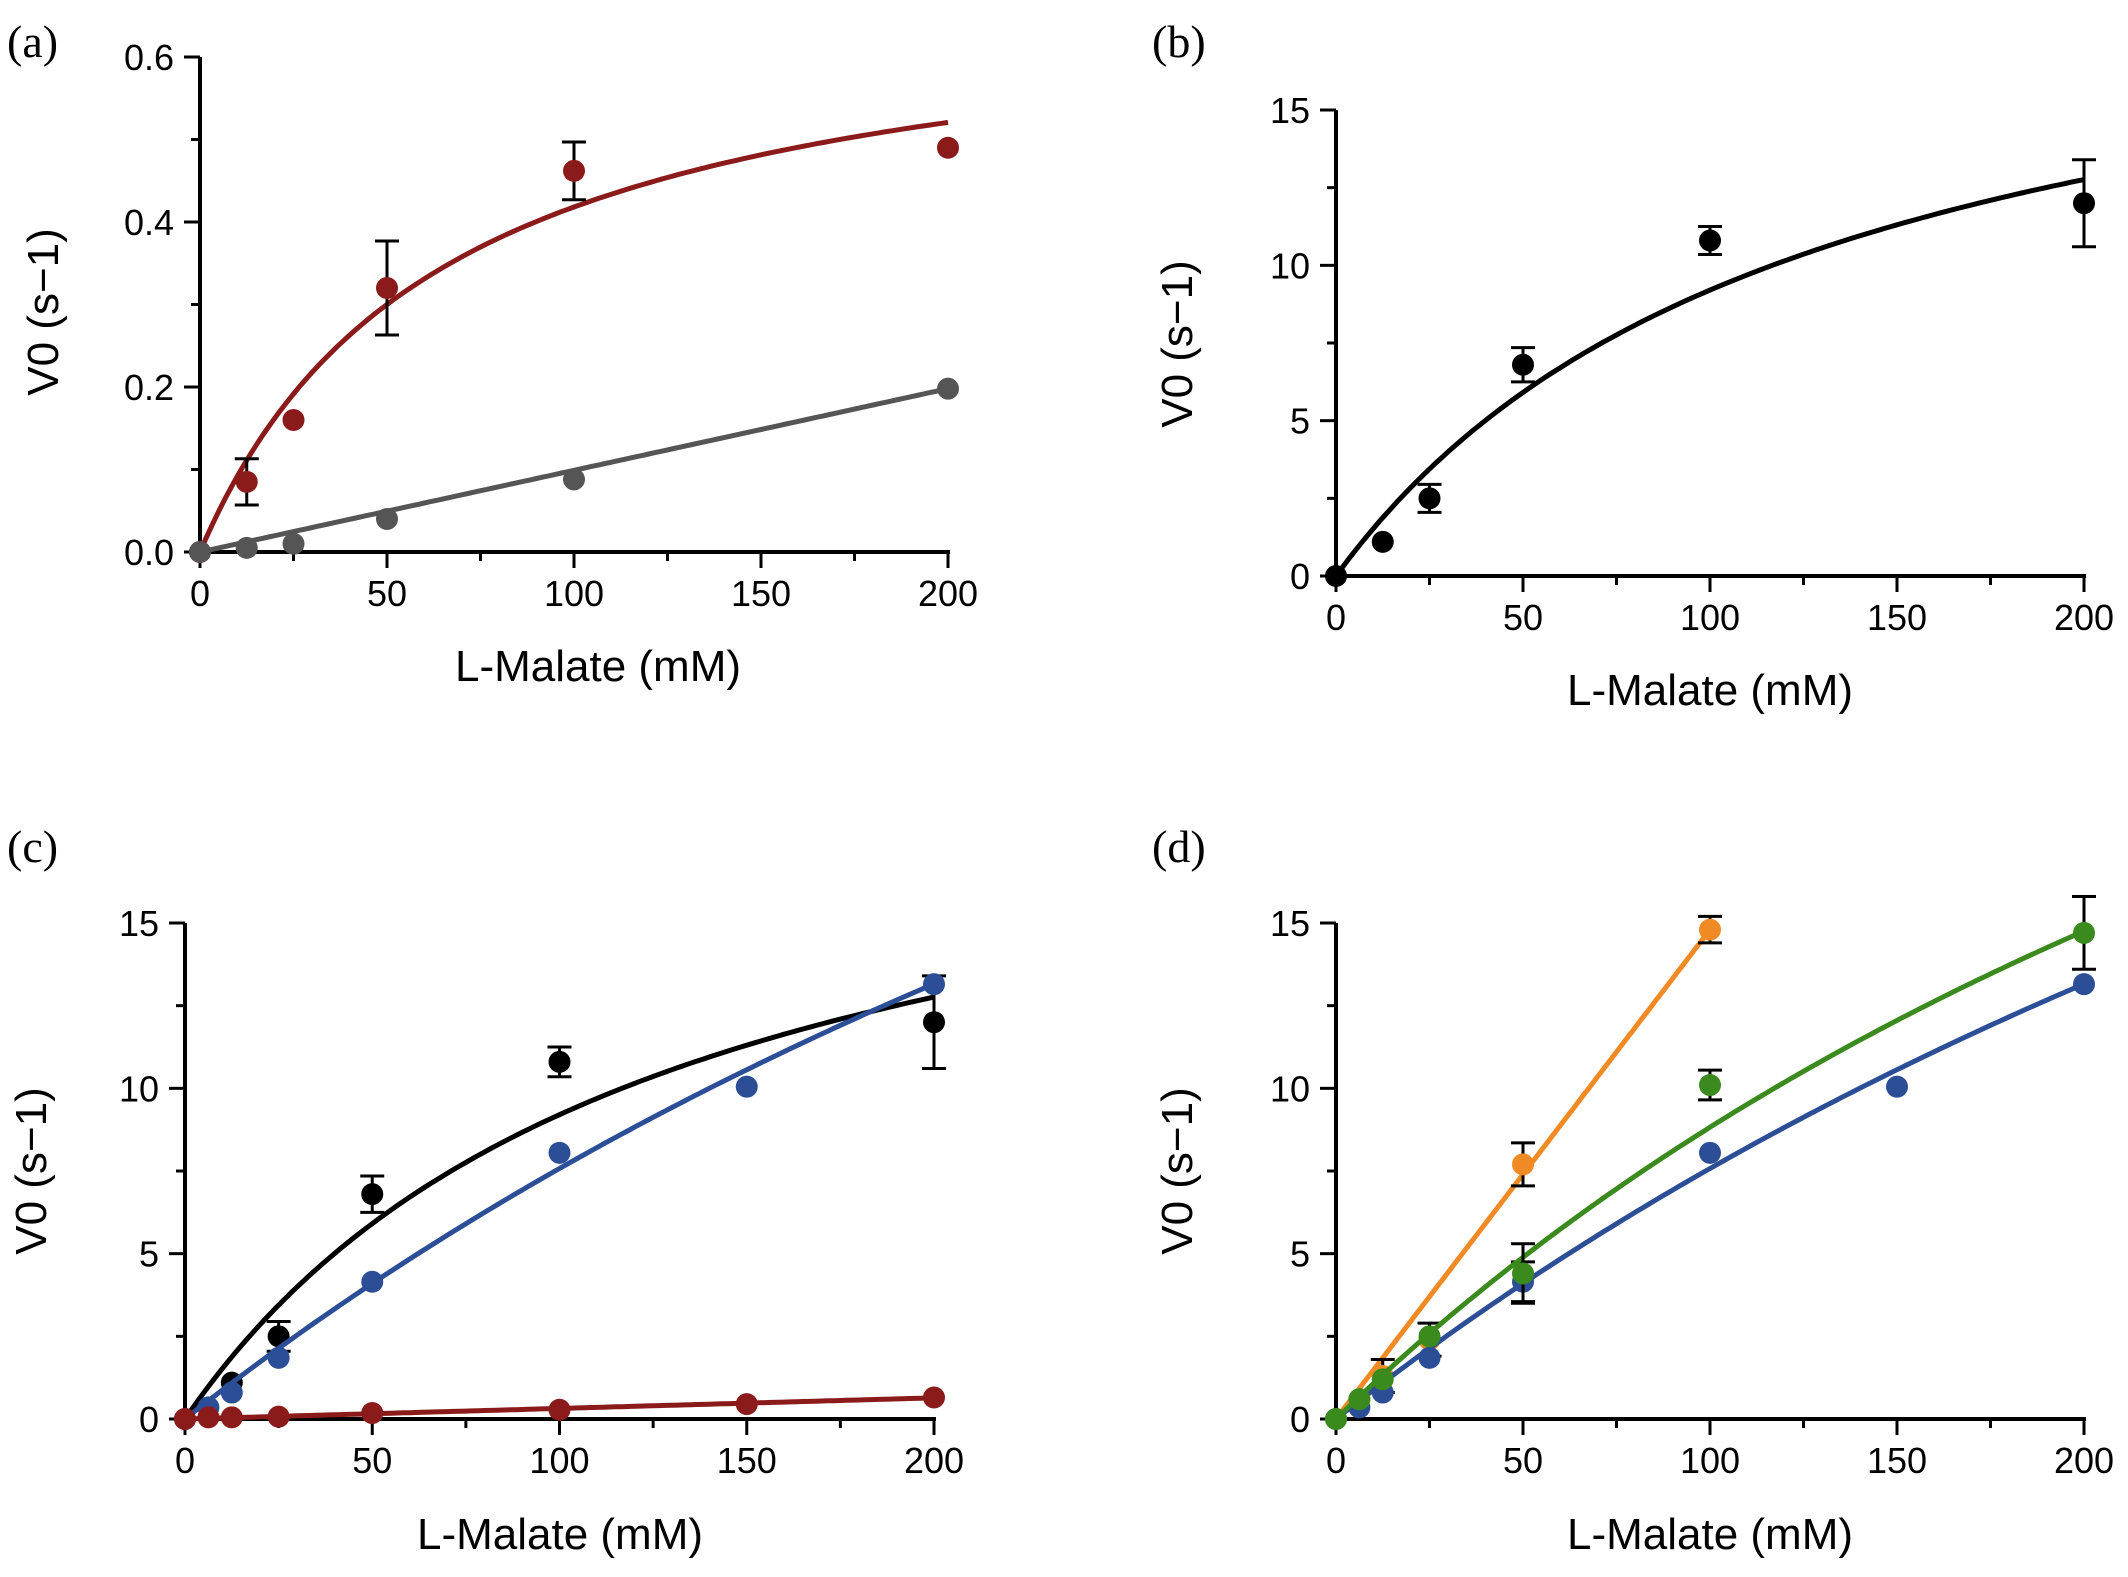  What do you see at coordinates (149, 387) in the screenshot?
I see `y-tick-label: 0.2` at bounding box center [149, 387].